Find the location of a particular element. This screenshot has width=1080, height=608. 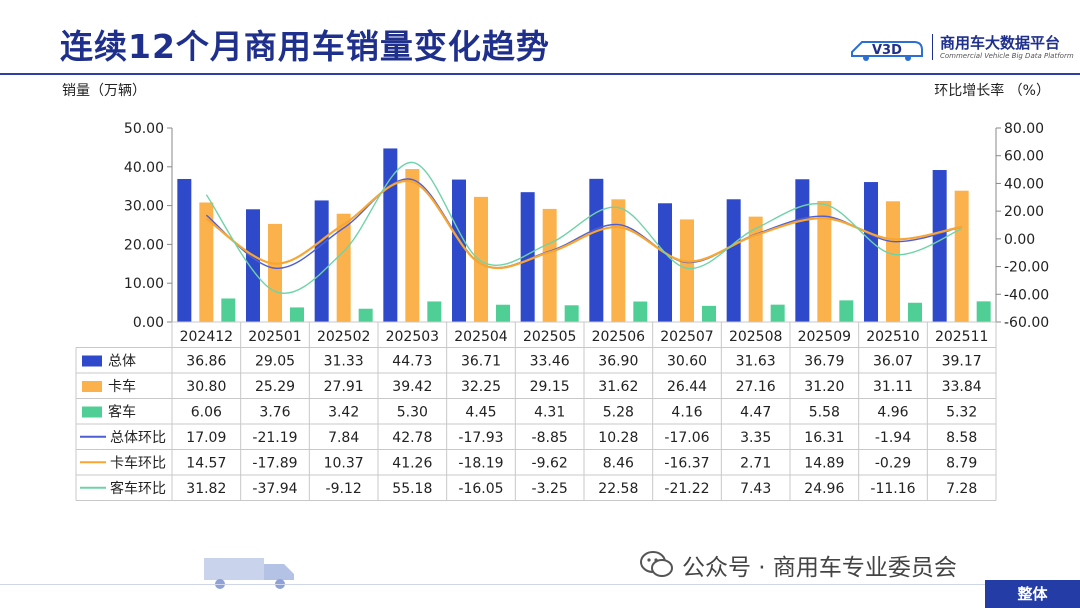

table-cell: 42.78 is located at coordinates (412, 438).